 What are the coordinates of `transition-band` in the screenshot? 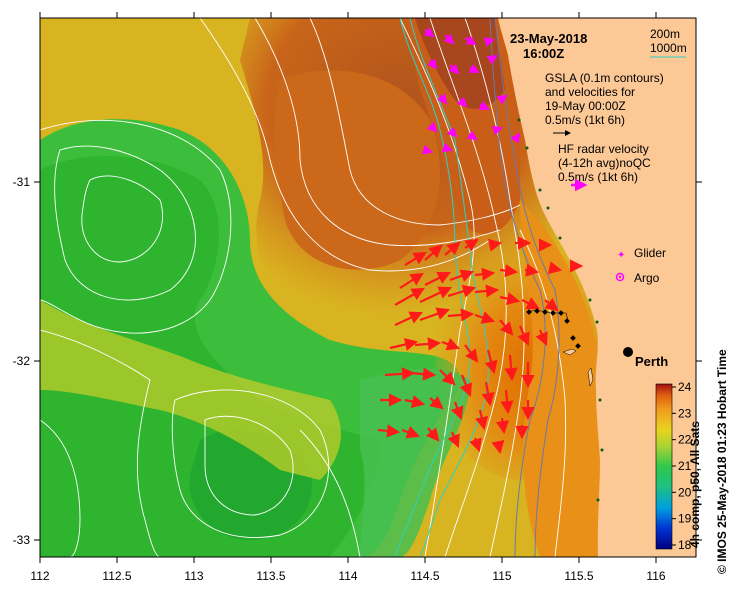 It's located at (190, 390).